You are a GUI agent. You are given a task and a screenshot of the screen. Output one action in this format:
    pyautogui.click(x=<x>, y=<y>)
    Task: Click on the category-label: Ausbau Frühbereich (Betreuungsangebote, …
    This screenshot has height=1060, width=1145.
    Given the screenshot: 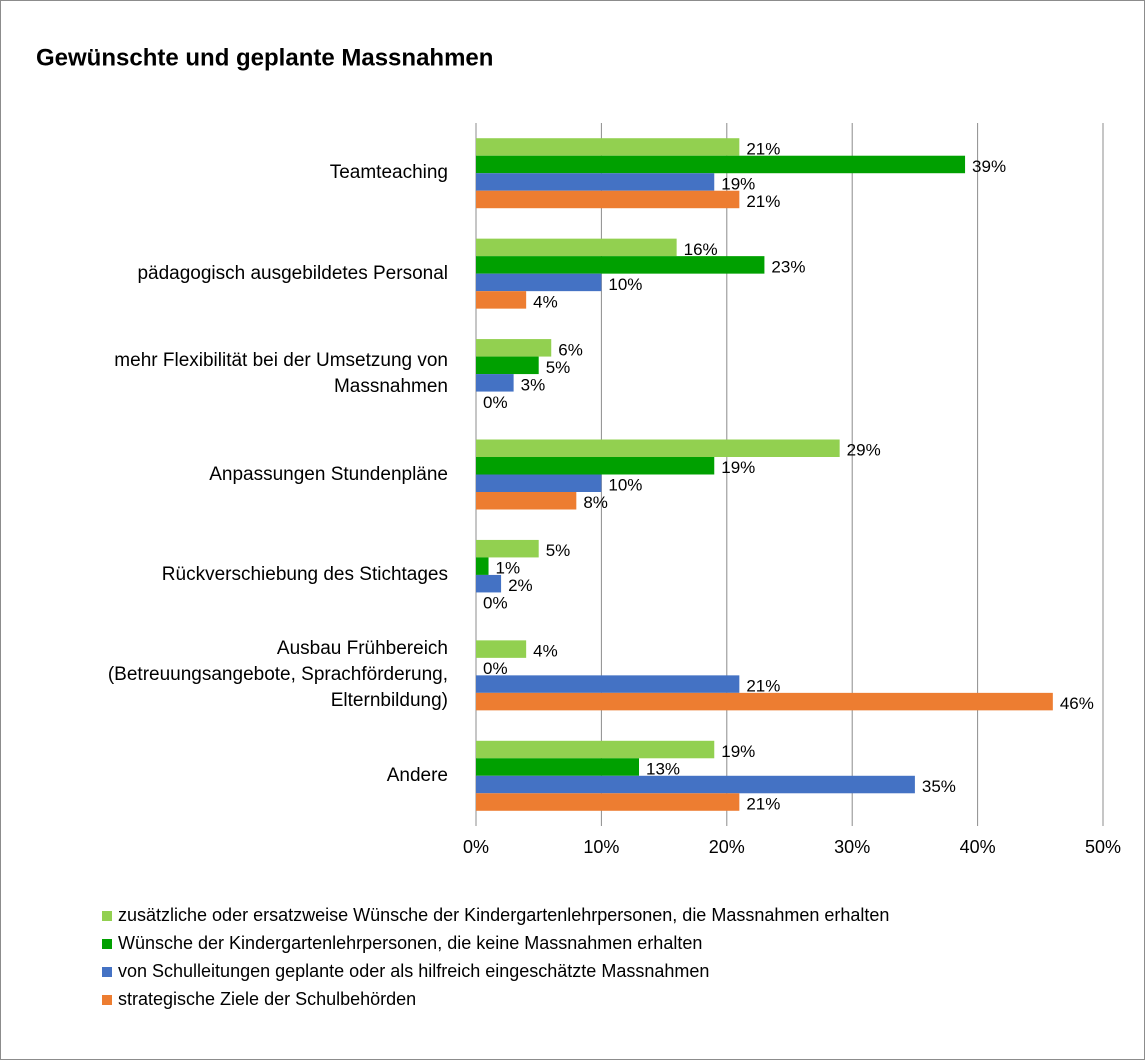 What is the action you would take?
    pyautogui.click(x=277, y=675)
    